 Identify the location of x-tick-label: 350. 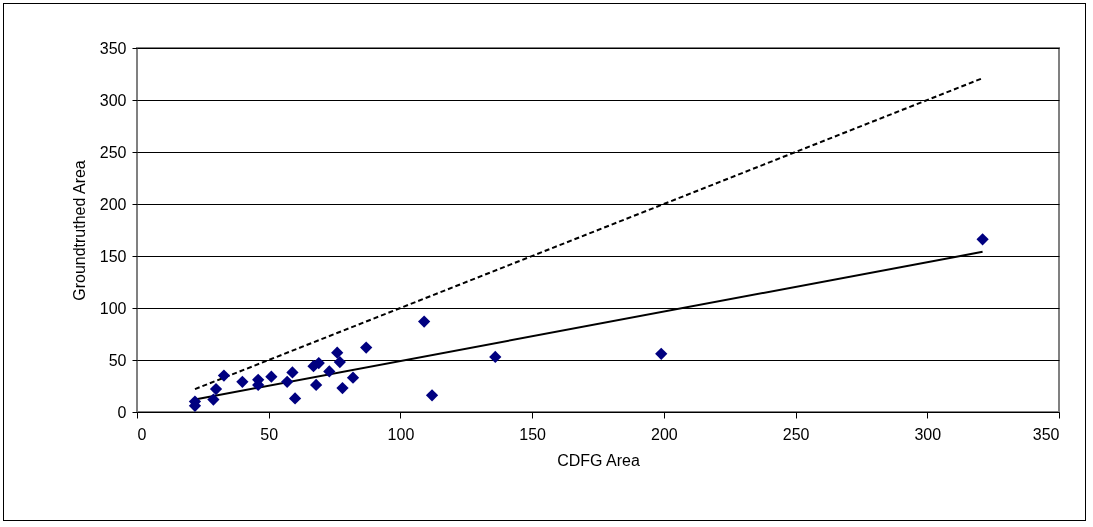
(1046, 434).